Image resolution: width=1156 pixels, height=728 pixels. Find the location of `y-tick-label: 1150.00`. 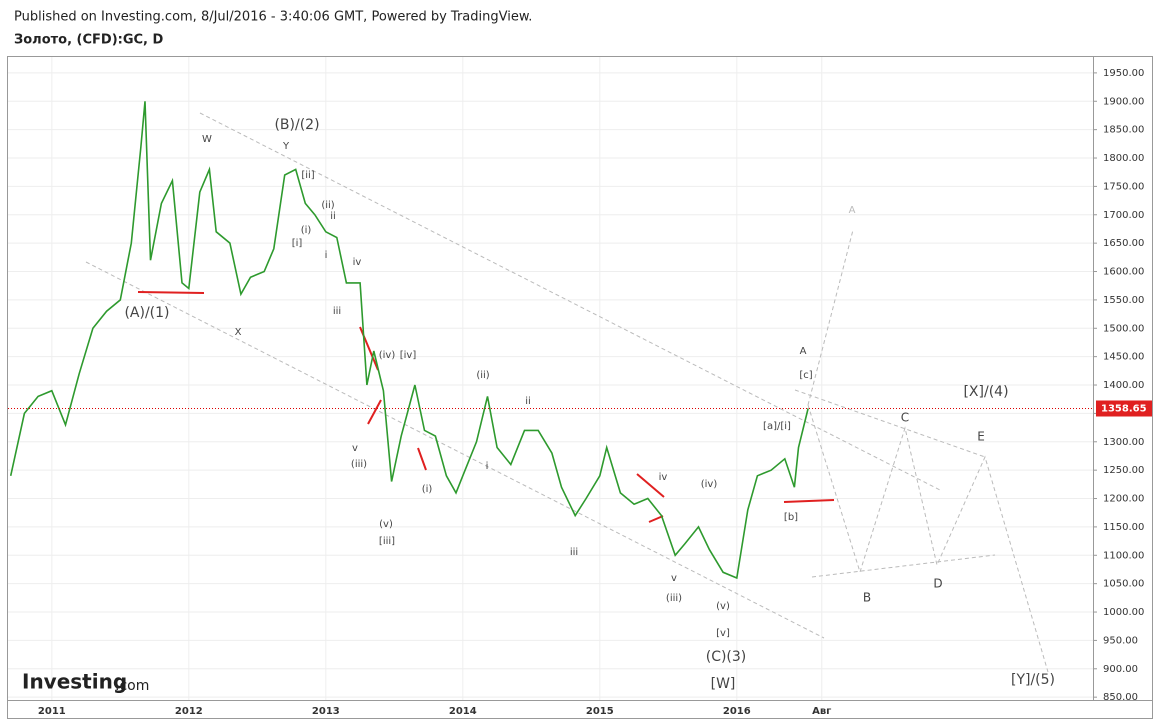

y-tick-label: 1150.00 is located at coordinates (1123, 527).